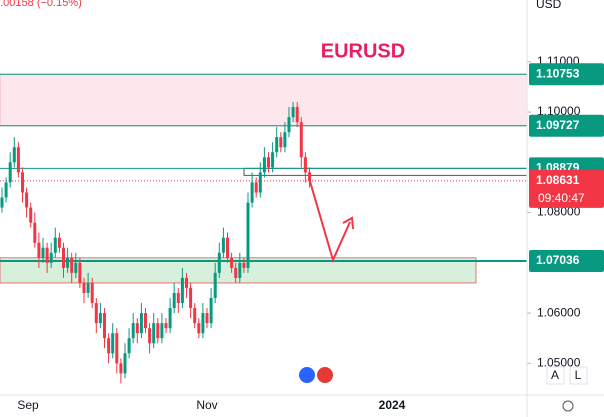 This screenshot has width=604, height=417. Describe the element at coordinates (559, 363) in the screenshot. I see `y-tick-label: 1.05000` at that location.